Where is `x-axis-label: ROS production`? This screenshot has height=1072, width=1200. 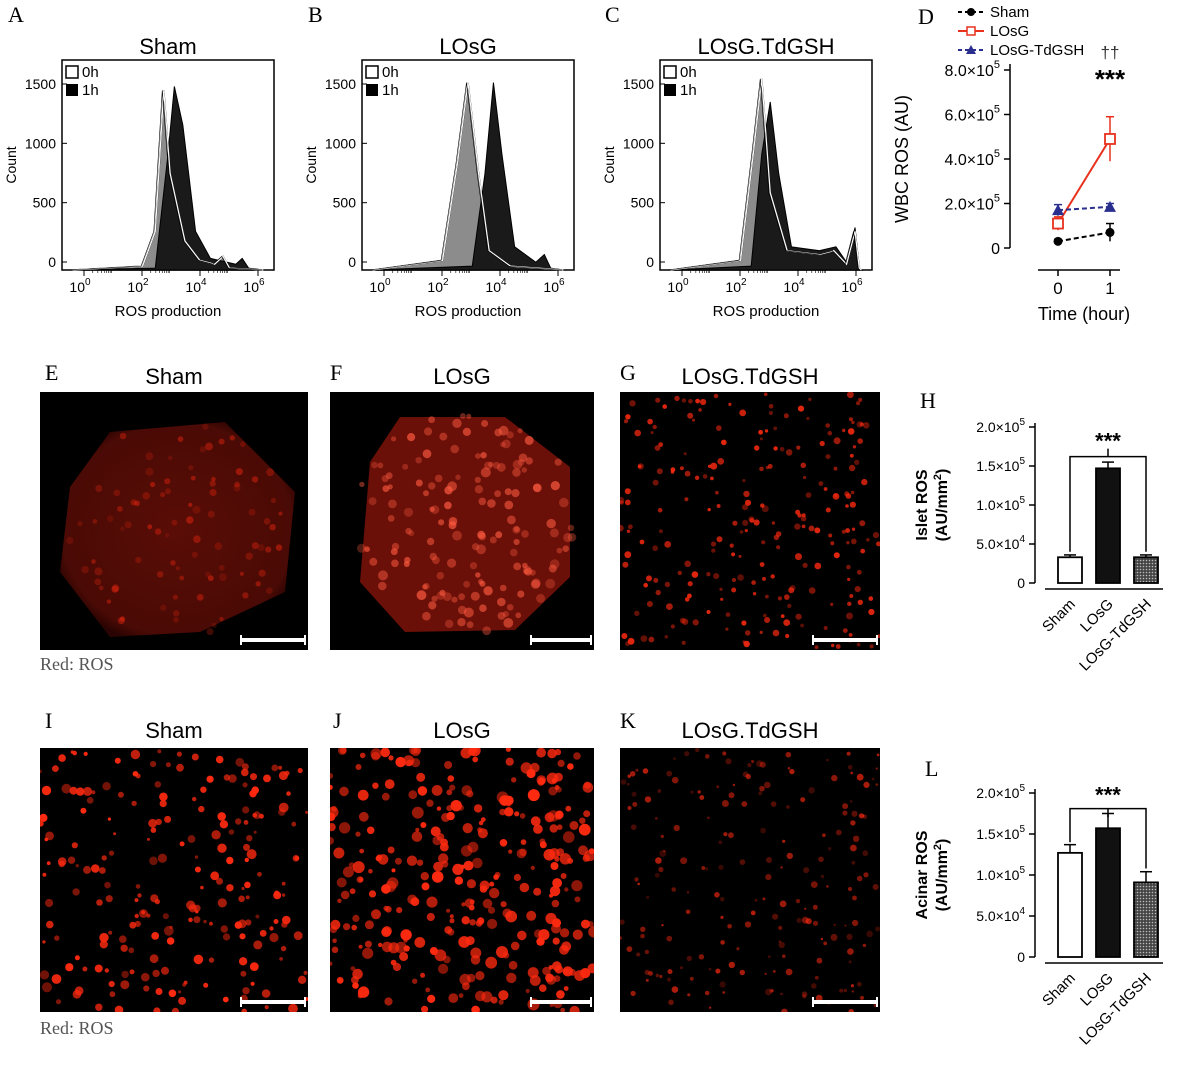
x-axis-label: ROS production is located at coordinates (766, 311).